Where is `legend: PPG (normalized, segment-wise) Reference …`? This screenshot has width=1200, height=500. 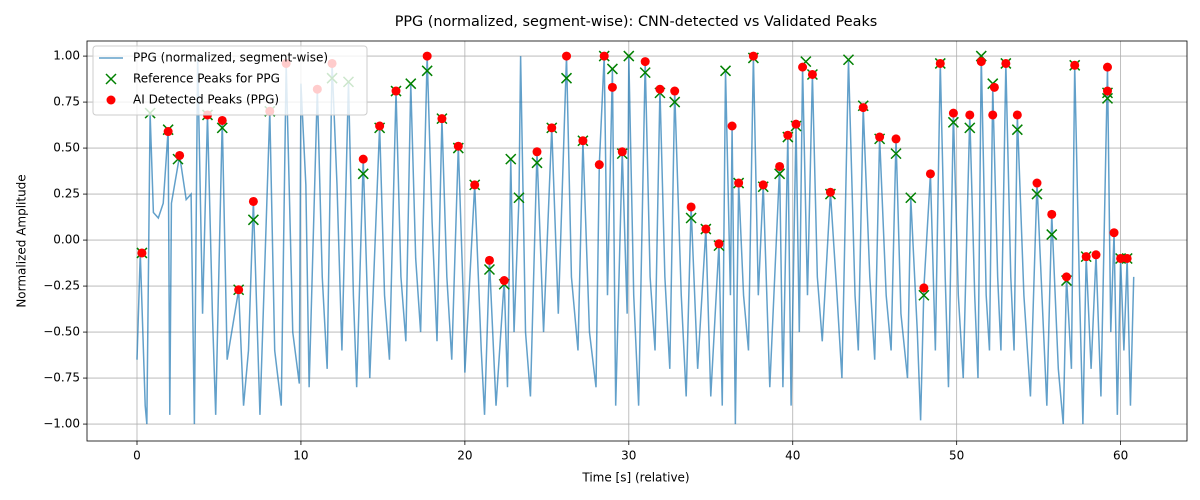 legend: PPG (normalized, segment-wise) Reference … is located at coordinates (230, 80).